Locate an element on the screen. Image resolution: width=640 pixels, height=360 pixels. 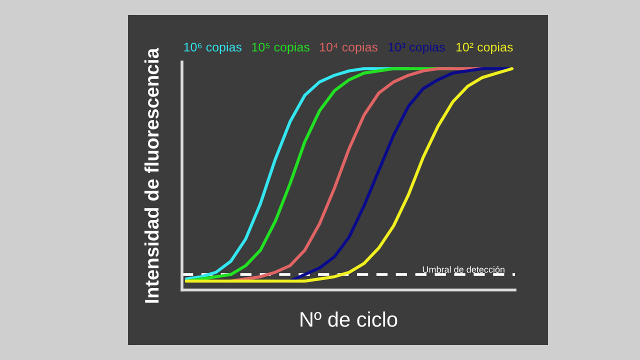
series-label: 10² copias is located at coordinates (484, 48).